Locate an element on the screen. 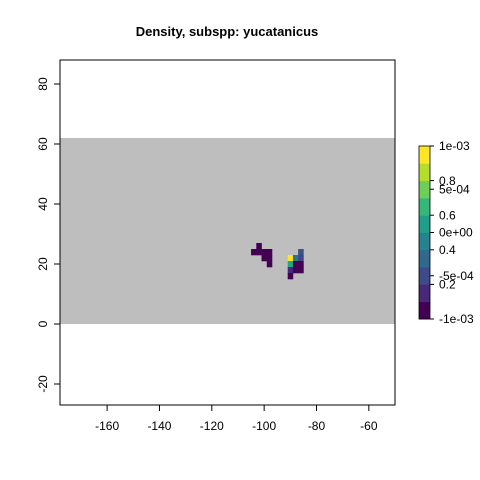 The height and width of the screenshot is (480, 480). x-axis: -160 -140 -120 -100 -80 -60 is located at coordinates (236, 418).